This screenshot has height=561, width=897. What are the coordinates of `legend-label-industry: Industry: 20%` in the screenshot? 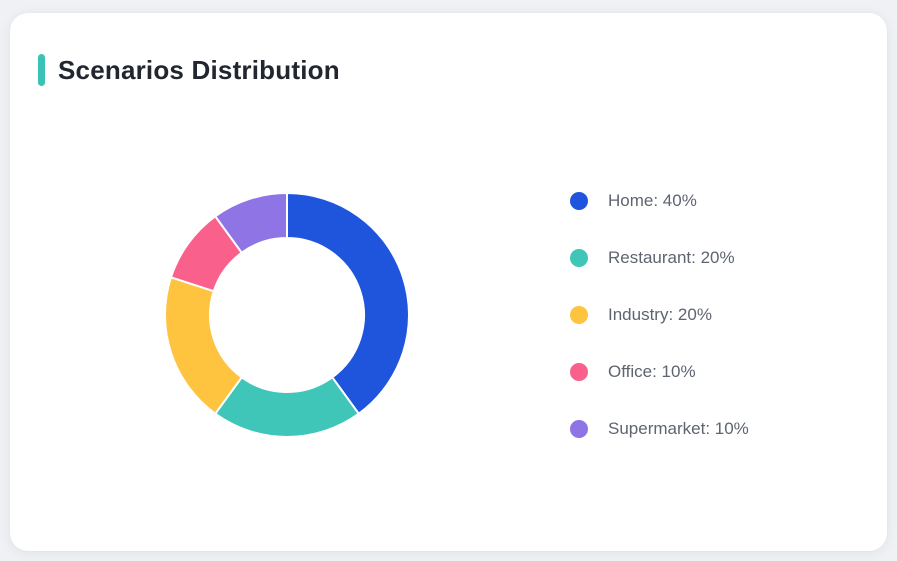 It's located at (660, 314).